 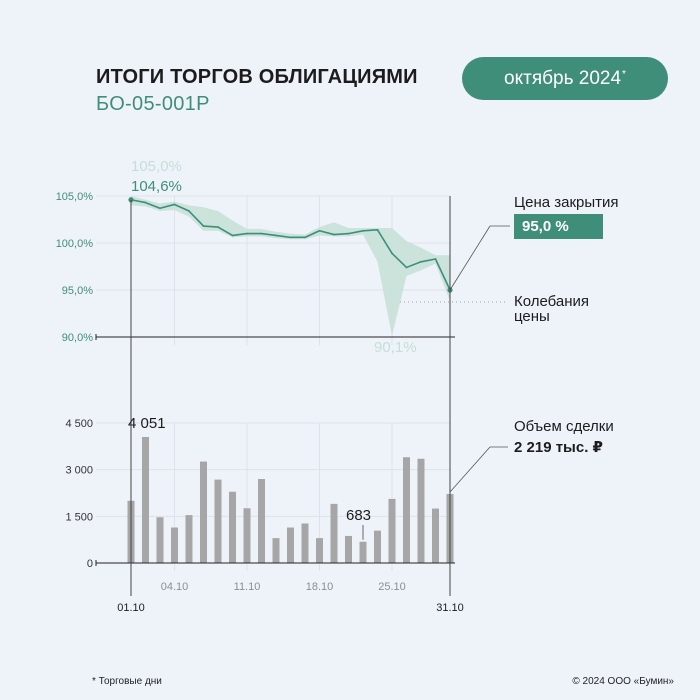 I want to click on price-first-label: 104,6%, so click(x=156, y=186).